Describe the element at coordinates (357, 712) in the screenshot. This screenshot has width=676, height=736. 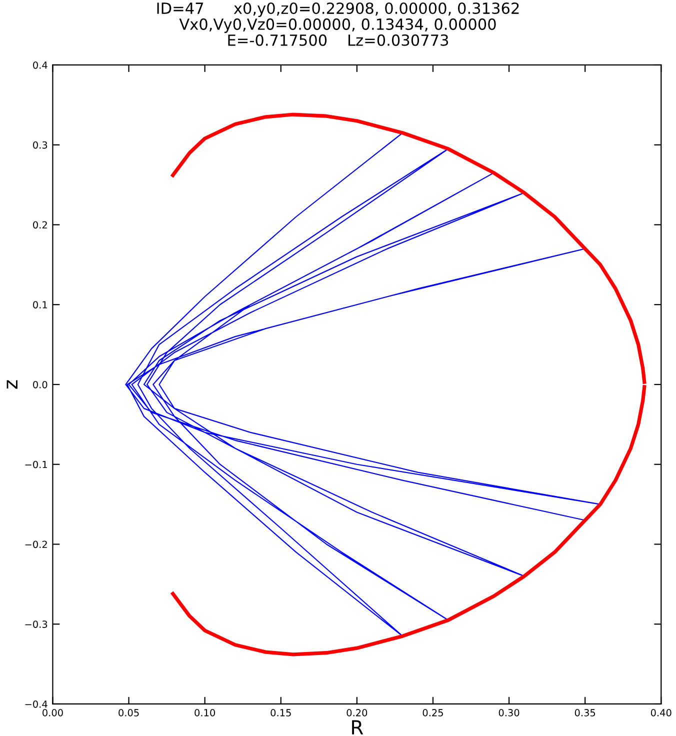
I see `x-tick-label: 0.20` at that location.